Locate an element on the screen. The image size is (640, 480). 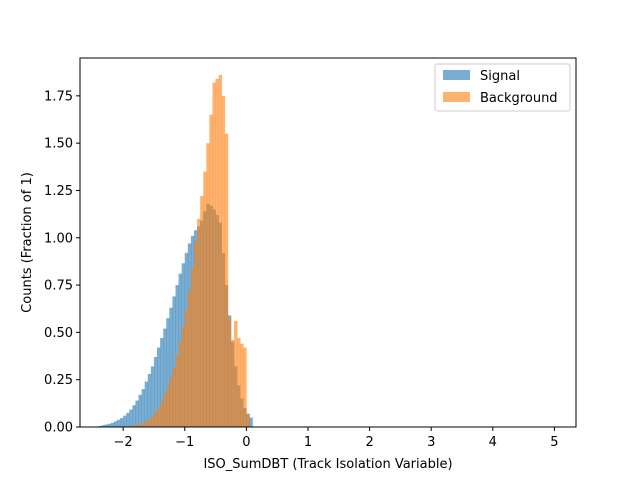
y-axis-label: Counts (Fraction of 1) is located at coordinates (27, 242).